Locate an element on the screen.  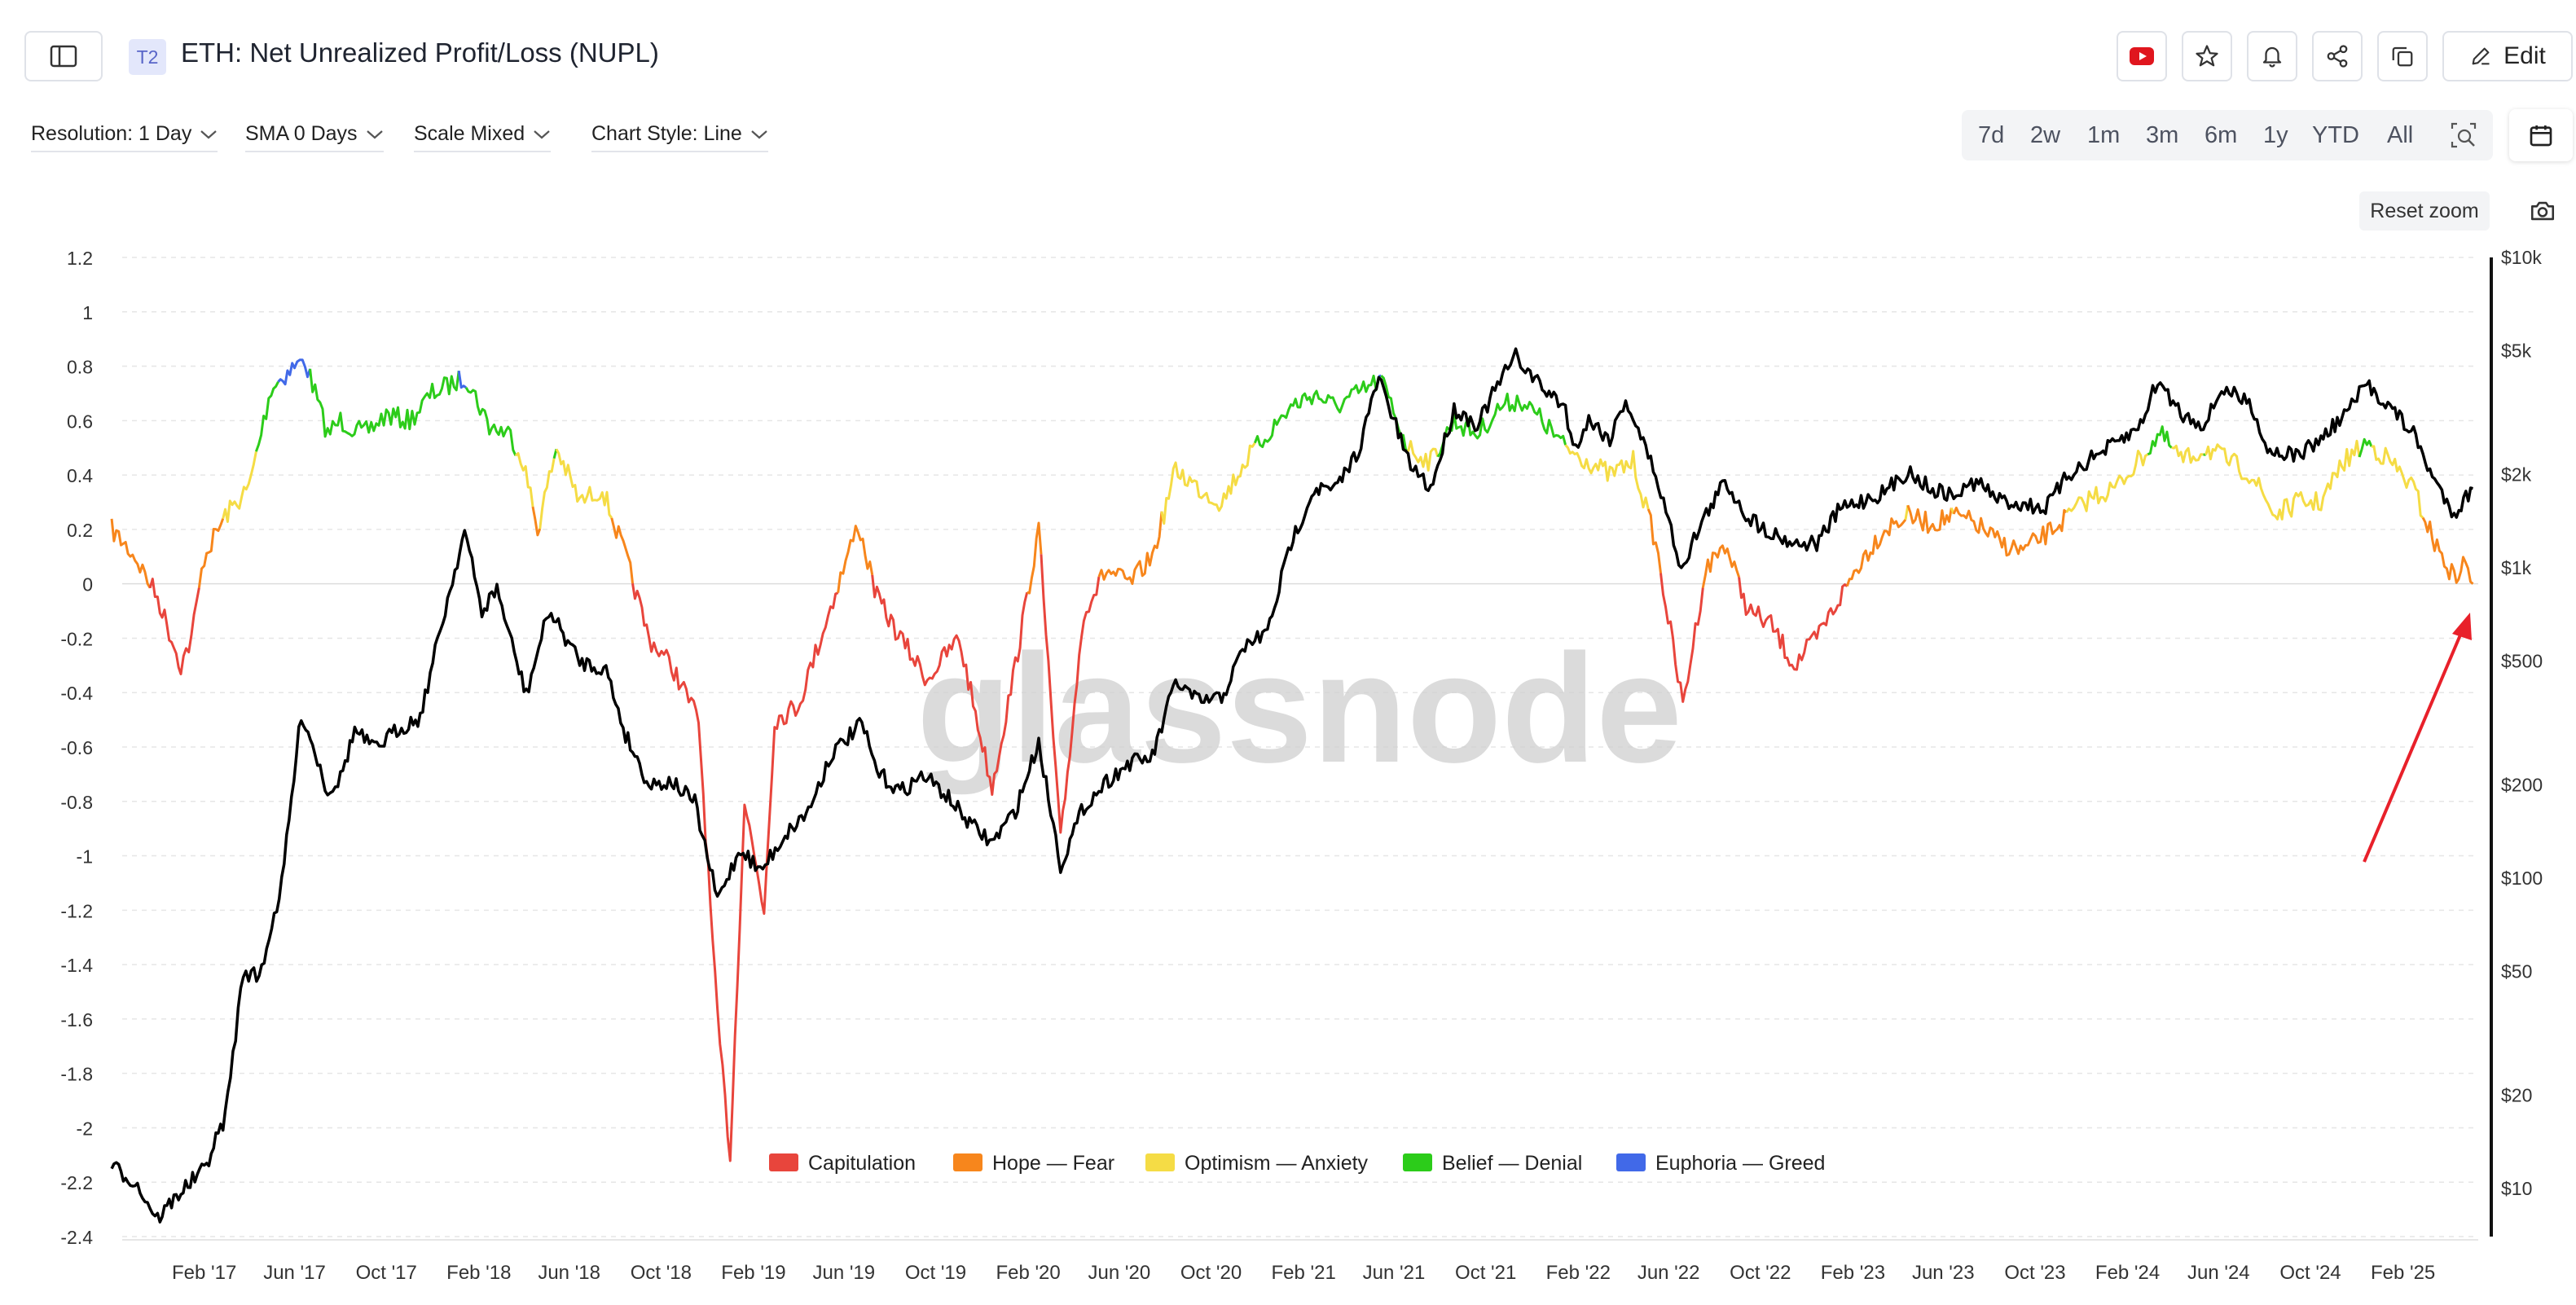
y-right-tick-label: $5k is located at coordinates (2516, 351).